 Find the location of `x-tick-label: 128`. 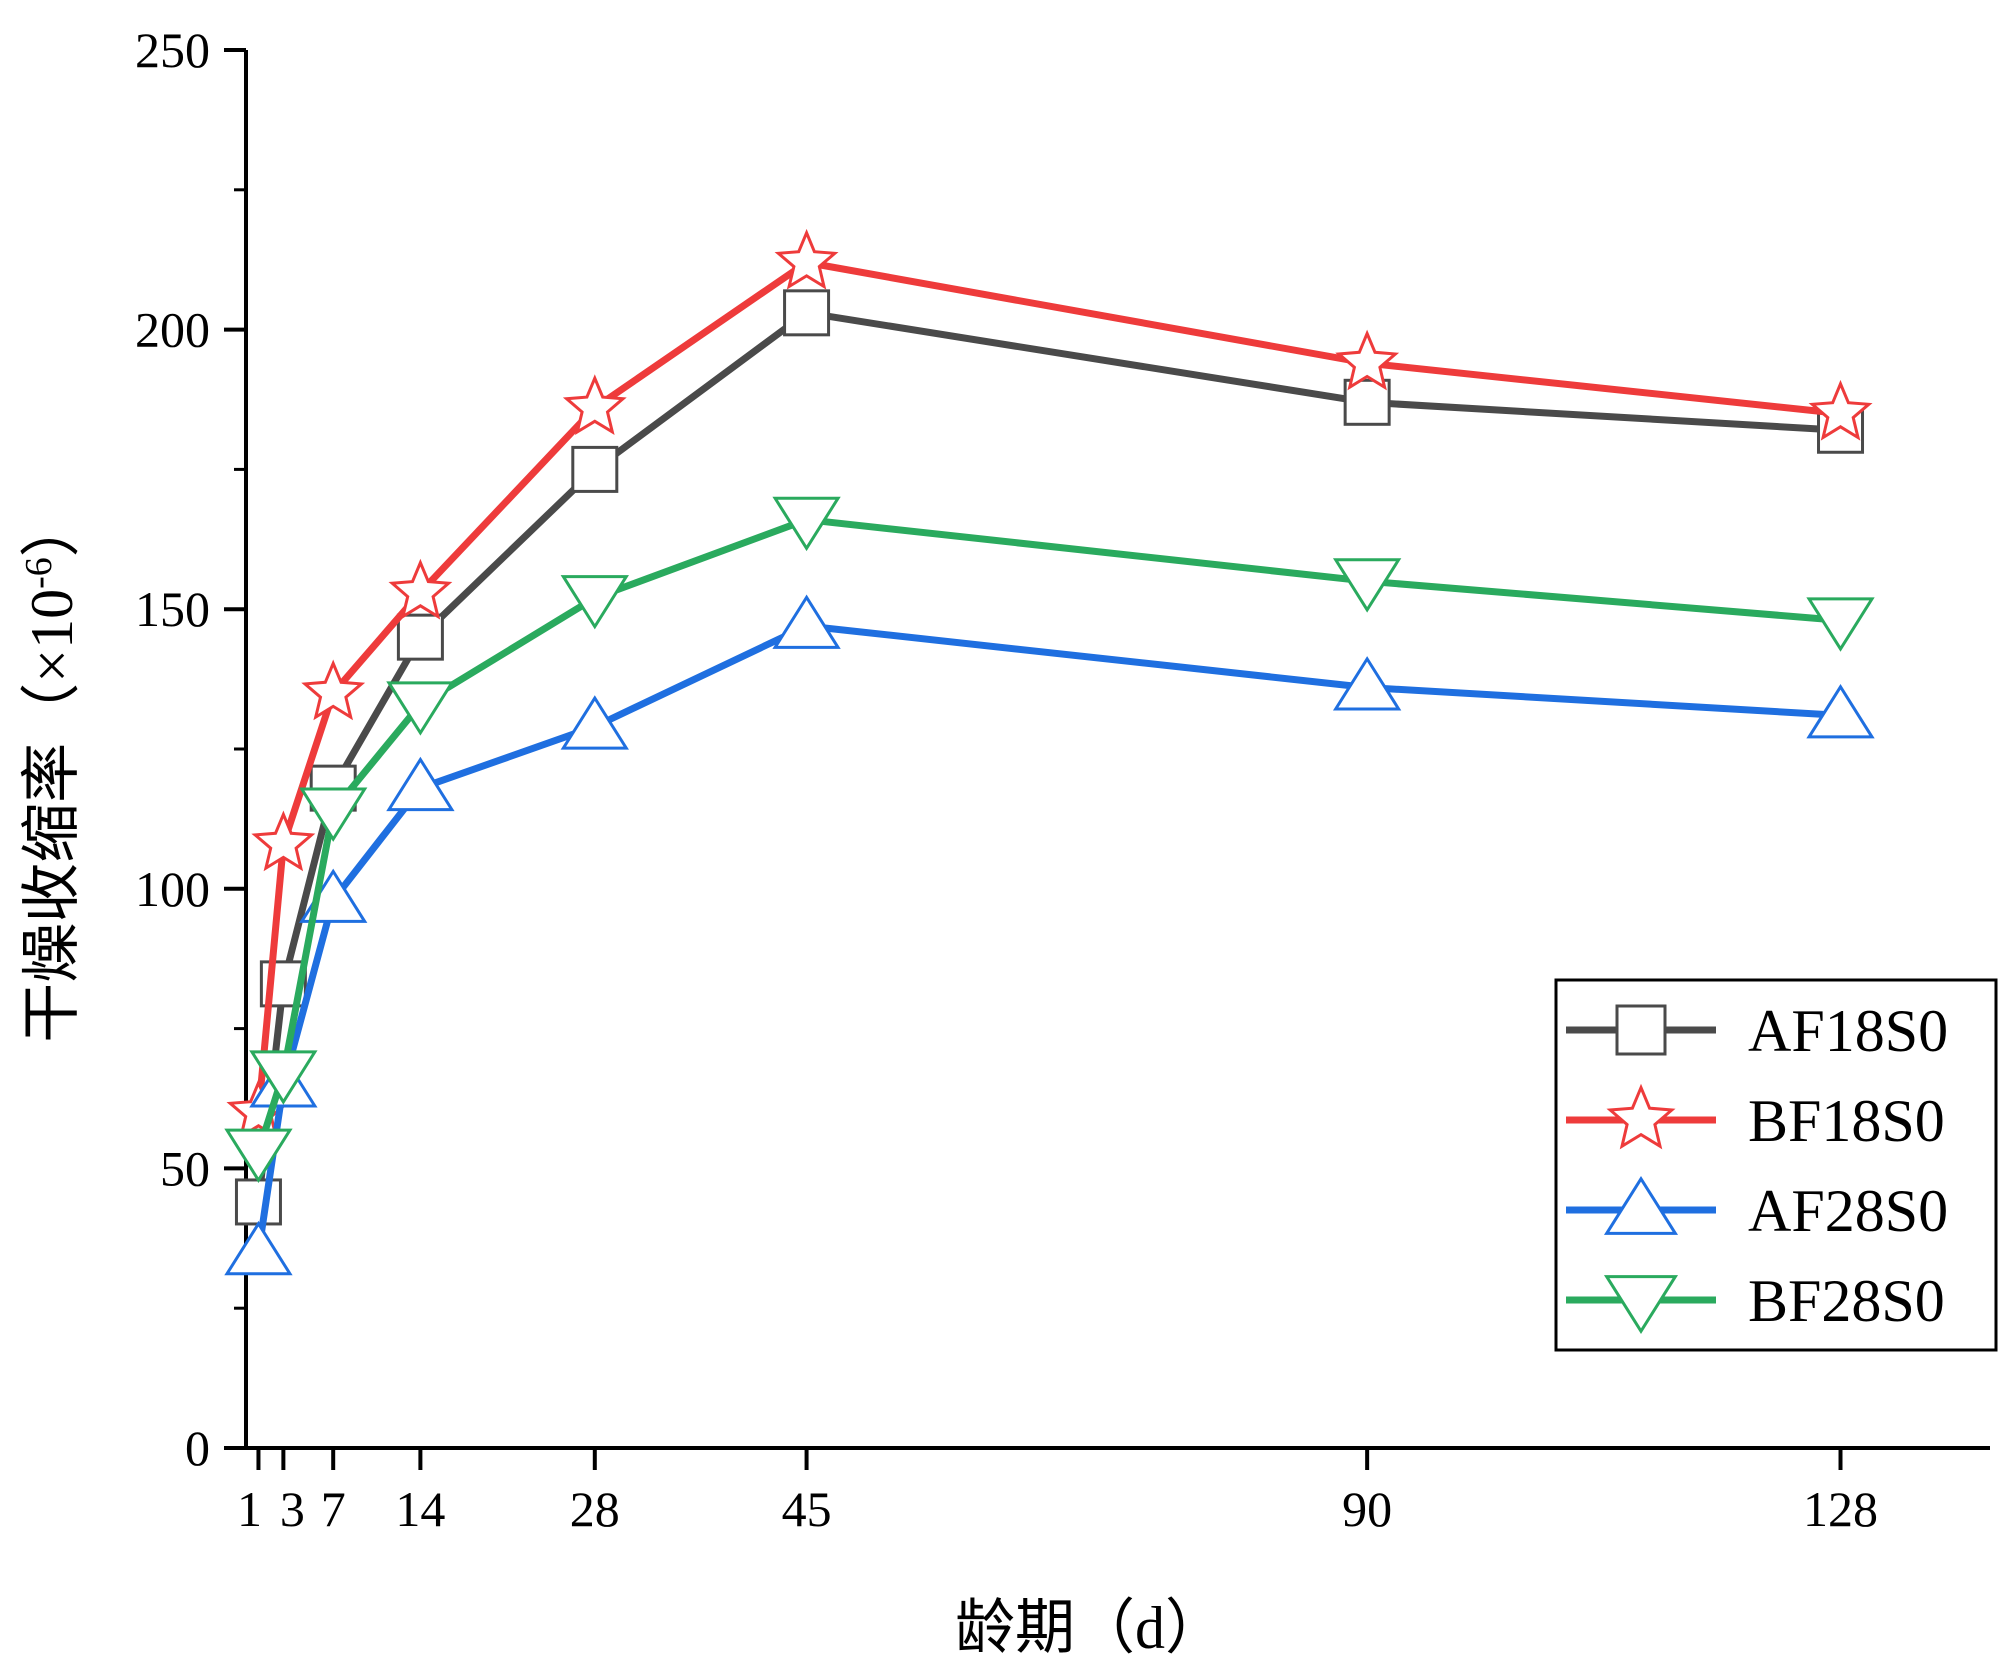

x-tick-label: 128 is located at coordinates (1840, 1509).